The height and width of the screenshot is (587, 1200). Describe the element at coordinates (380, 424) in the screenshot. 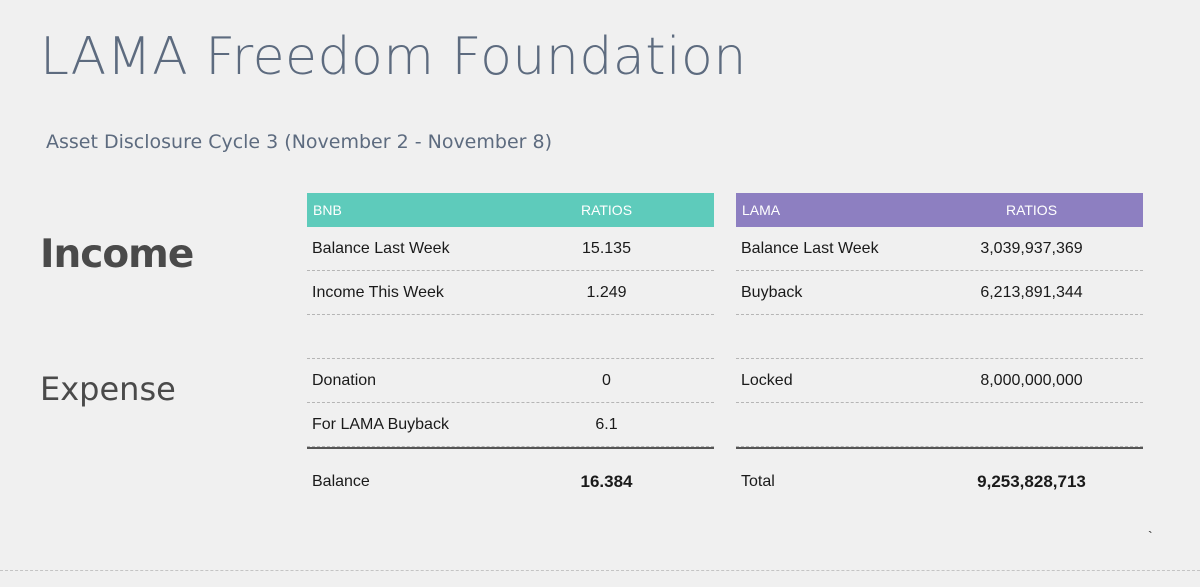

I see `row-label: For LAMA Buyback` at that location.